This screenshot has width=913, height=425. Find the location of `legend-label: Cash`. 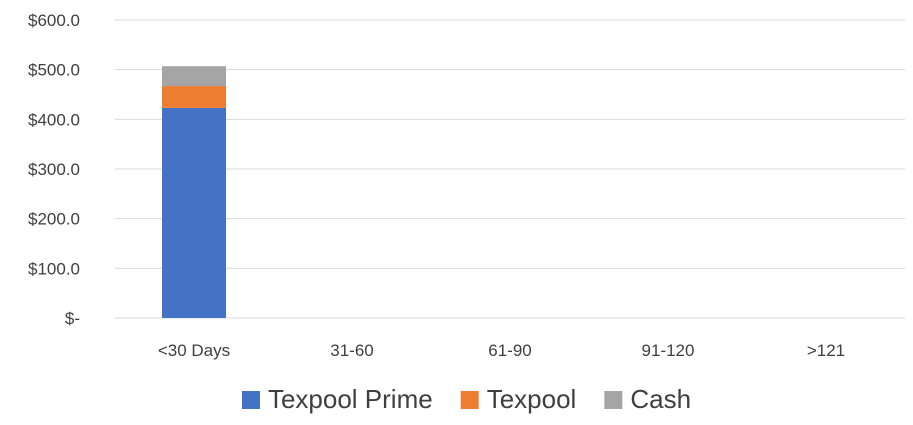

legend-label: Cash is located at coordinates (660, 399).